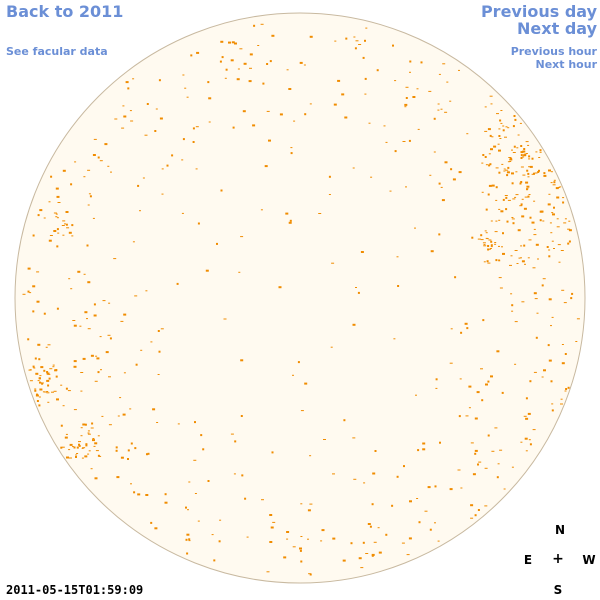  I want to click on previous-hour-link: Previous hour, so click(553, 51).